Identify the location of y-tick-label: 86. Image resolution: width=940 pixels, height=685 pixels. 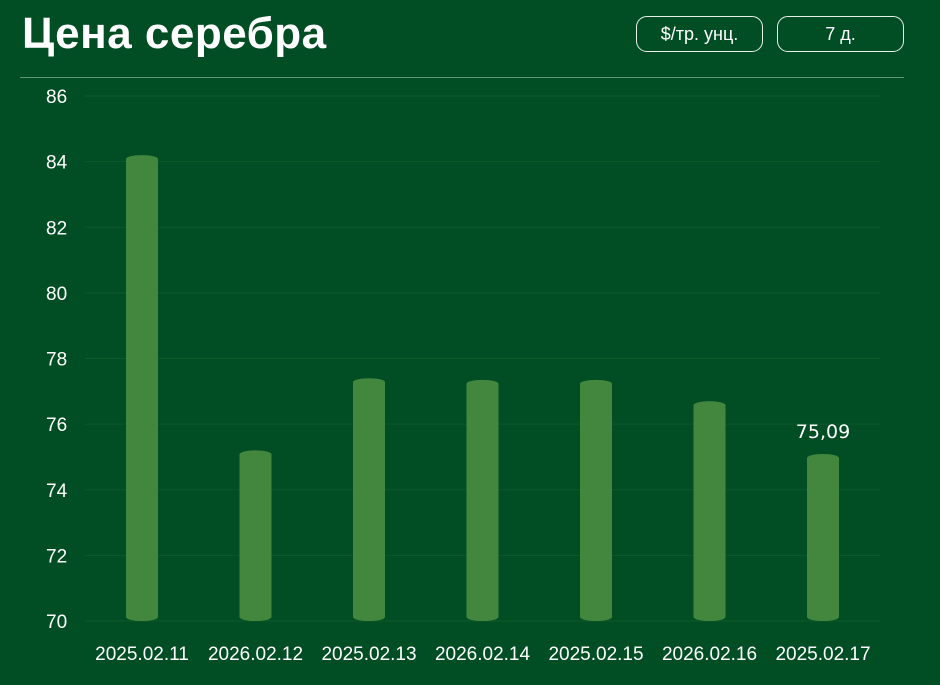
(56, 97).